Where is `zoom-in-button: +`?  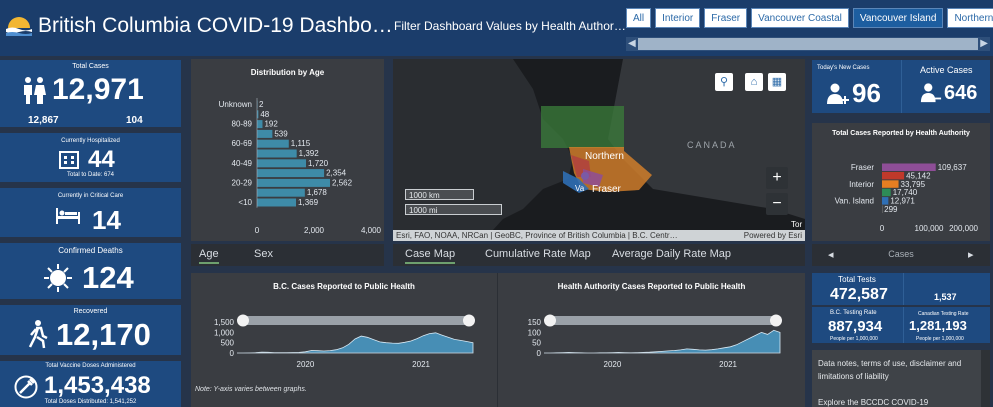 zoom-in-button: + is located at coordinates (777, 178).